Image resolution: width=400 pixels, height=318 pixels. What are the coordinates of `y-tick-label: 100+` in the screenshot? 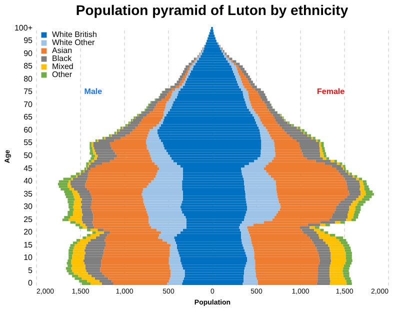 It's located at (23, 27).